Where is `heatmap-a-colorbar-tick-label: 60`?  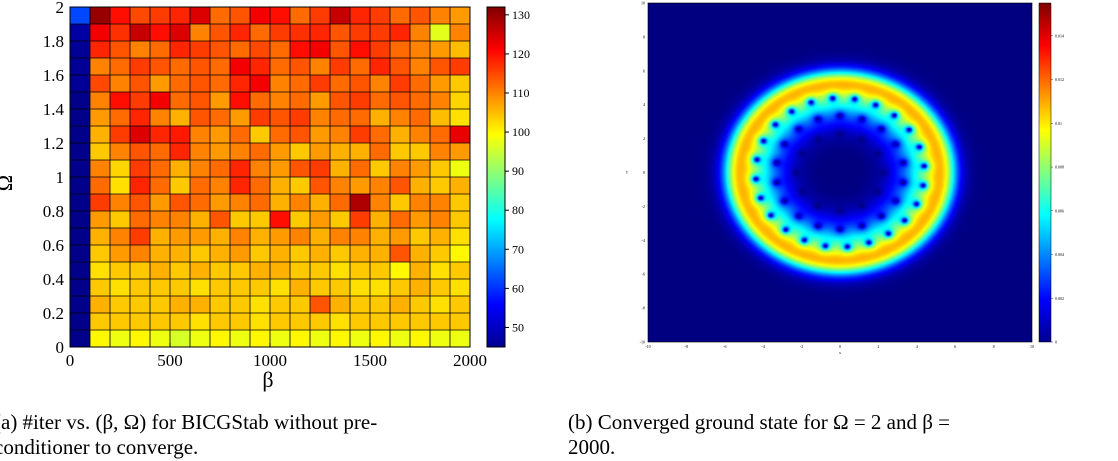 heatmap-a-colorbar-tick-label: 60 is located at coordinates (518, 288).